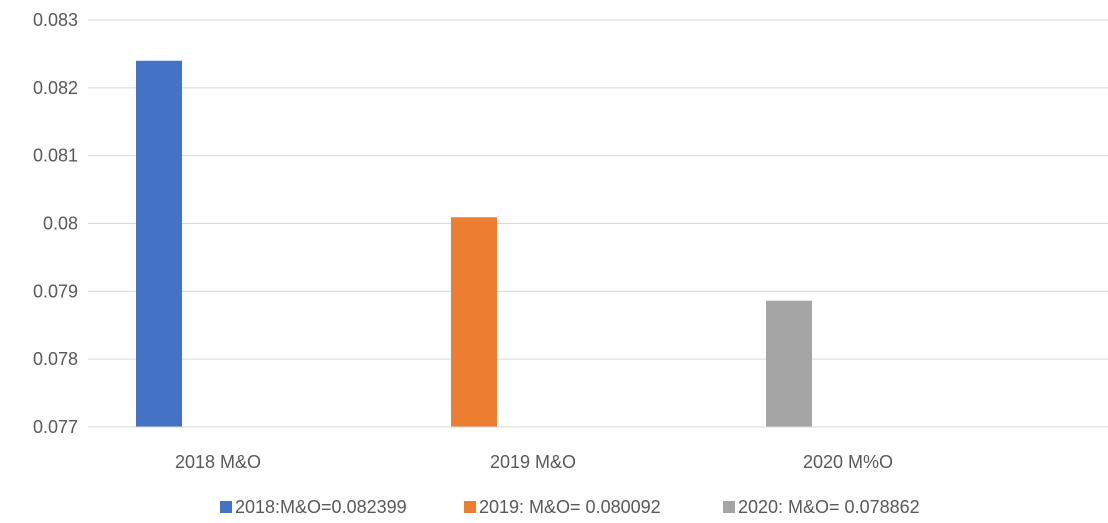 The image size is (1108, 523). I want to click on x-category-label: 2019 M&O, so click(533, 462).